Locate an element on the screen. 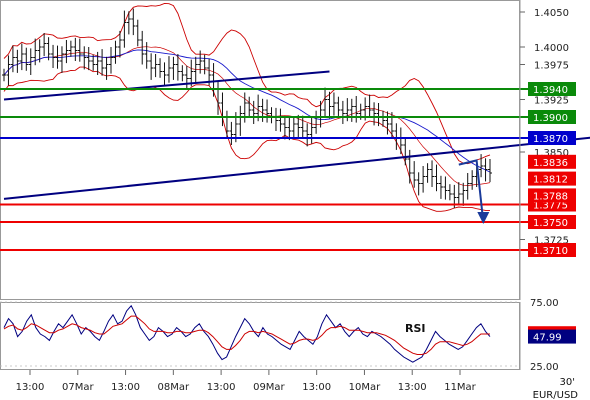 This screenshot has height=400, width=590. price-badge-label: 1.3836 is located at coordinates (550, 163).